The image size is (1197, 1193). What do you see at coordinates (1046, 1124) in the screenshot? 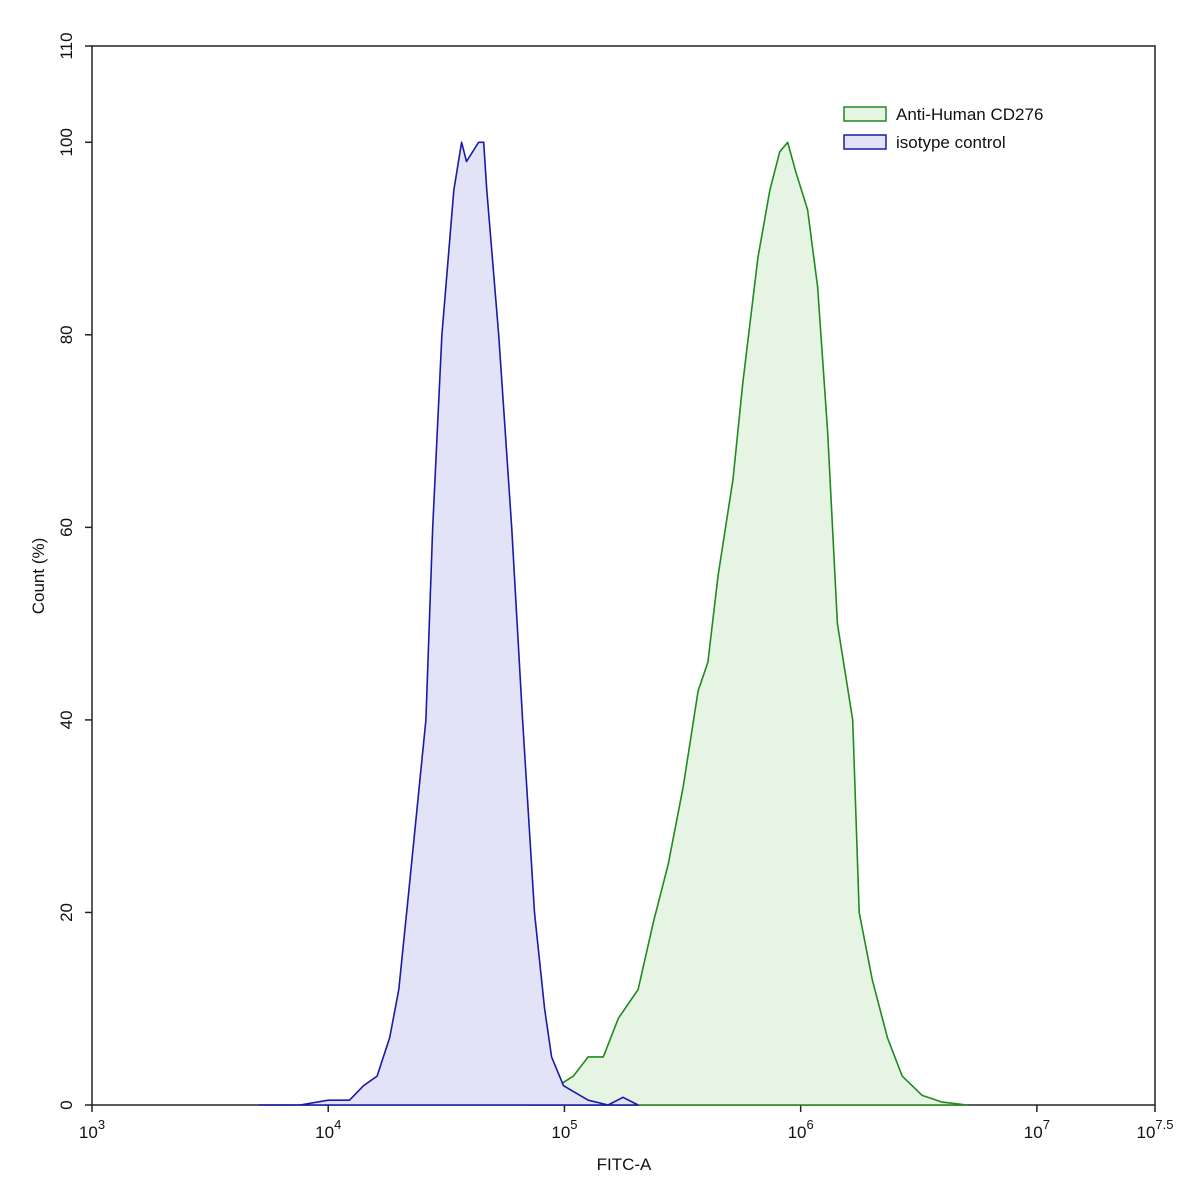
I see `x-tick-exponent: 7` at bounding box center [1046, 1124].